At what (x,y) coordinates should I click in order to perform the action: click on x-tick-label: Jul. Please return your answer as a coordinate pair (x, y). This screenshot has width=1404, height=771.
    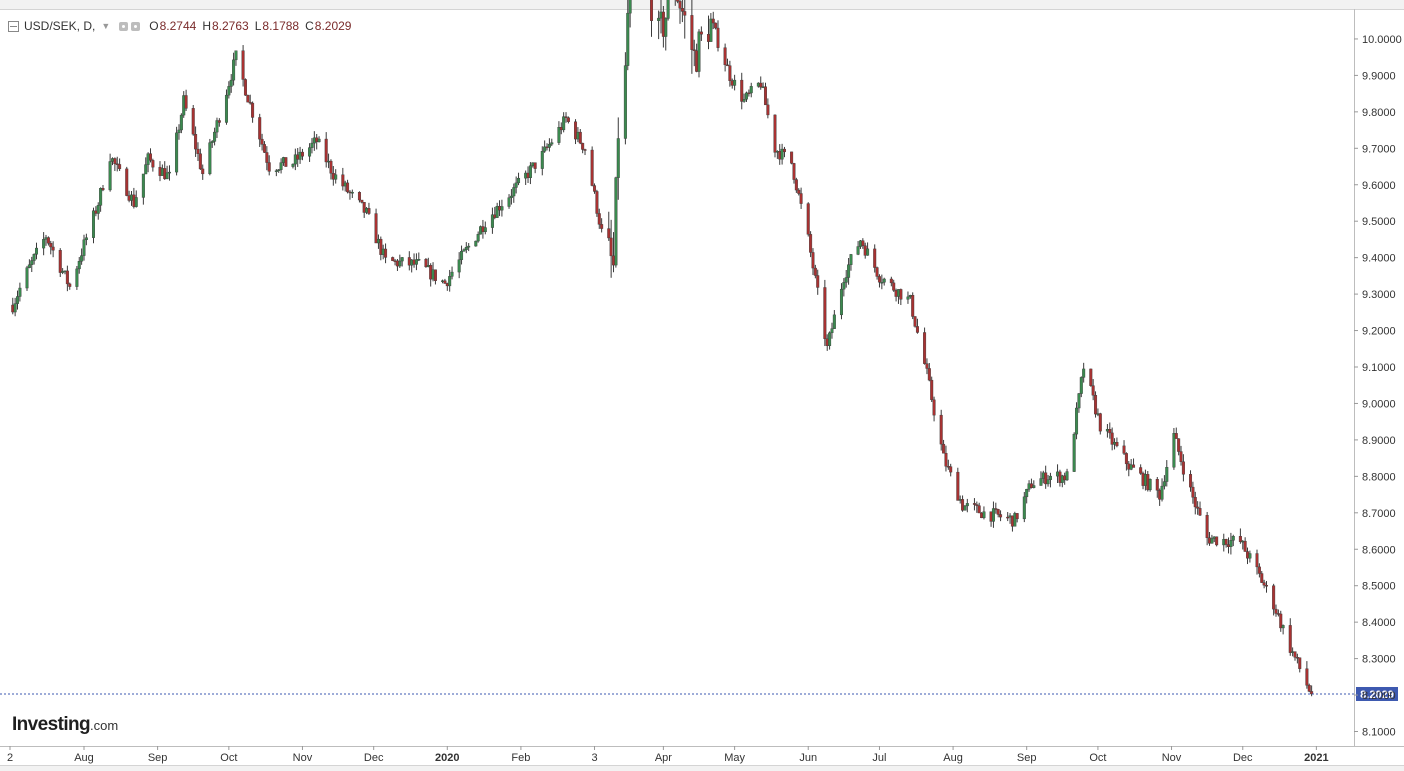
    Looking at the image, I should click on (879, 758).